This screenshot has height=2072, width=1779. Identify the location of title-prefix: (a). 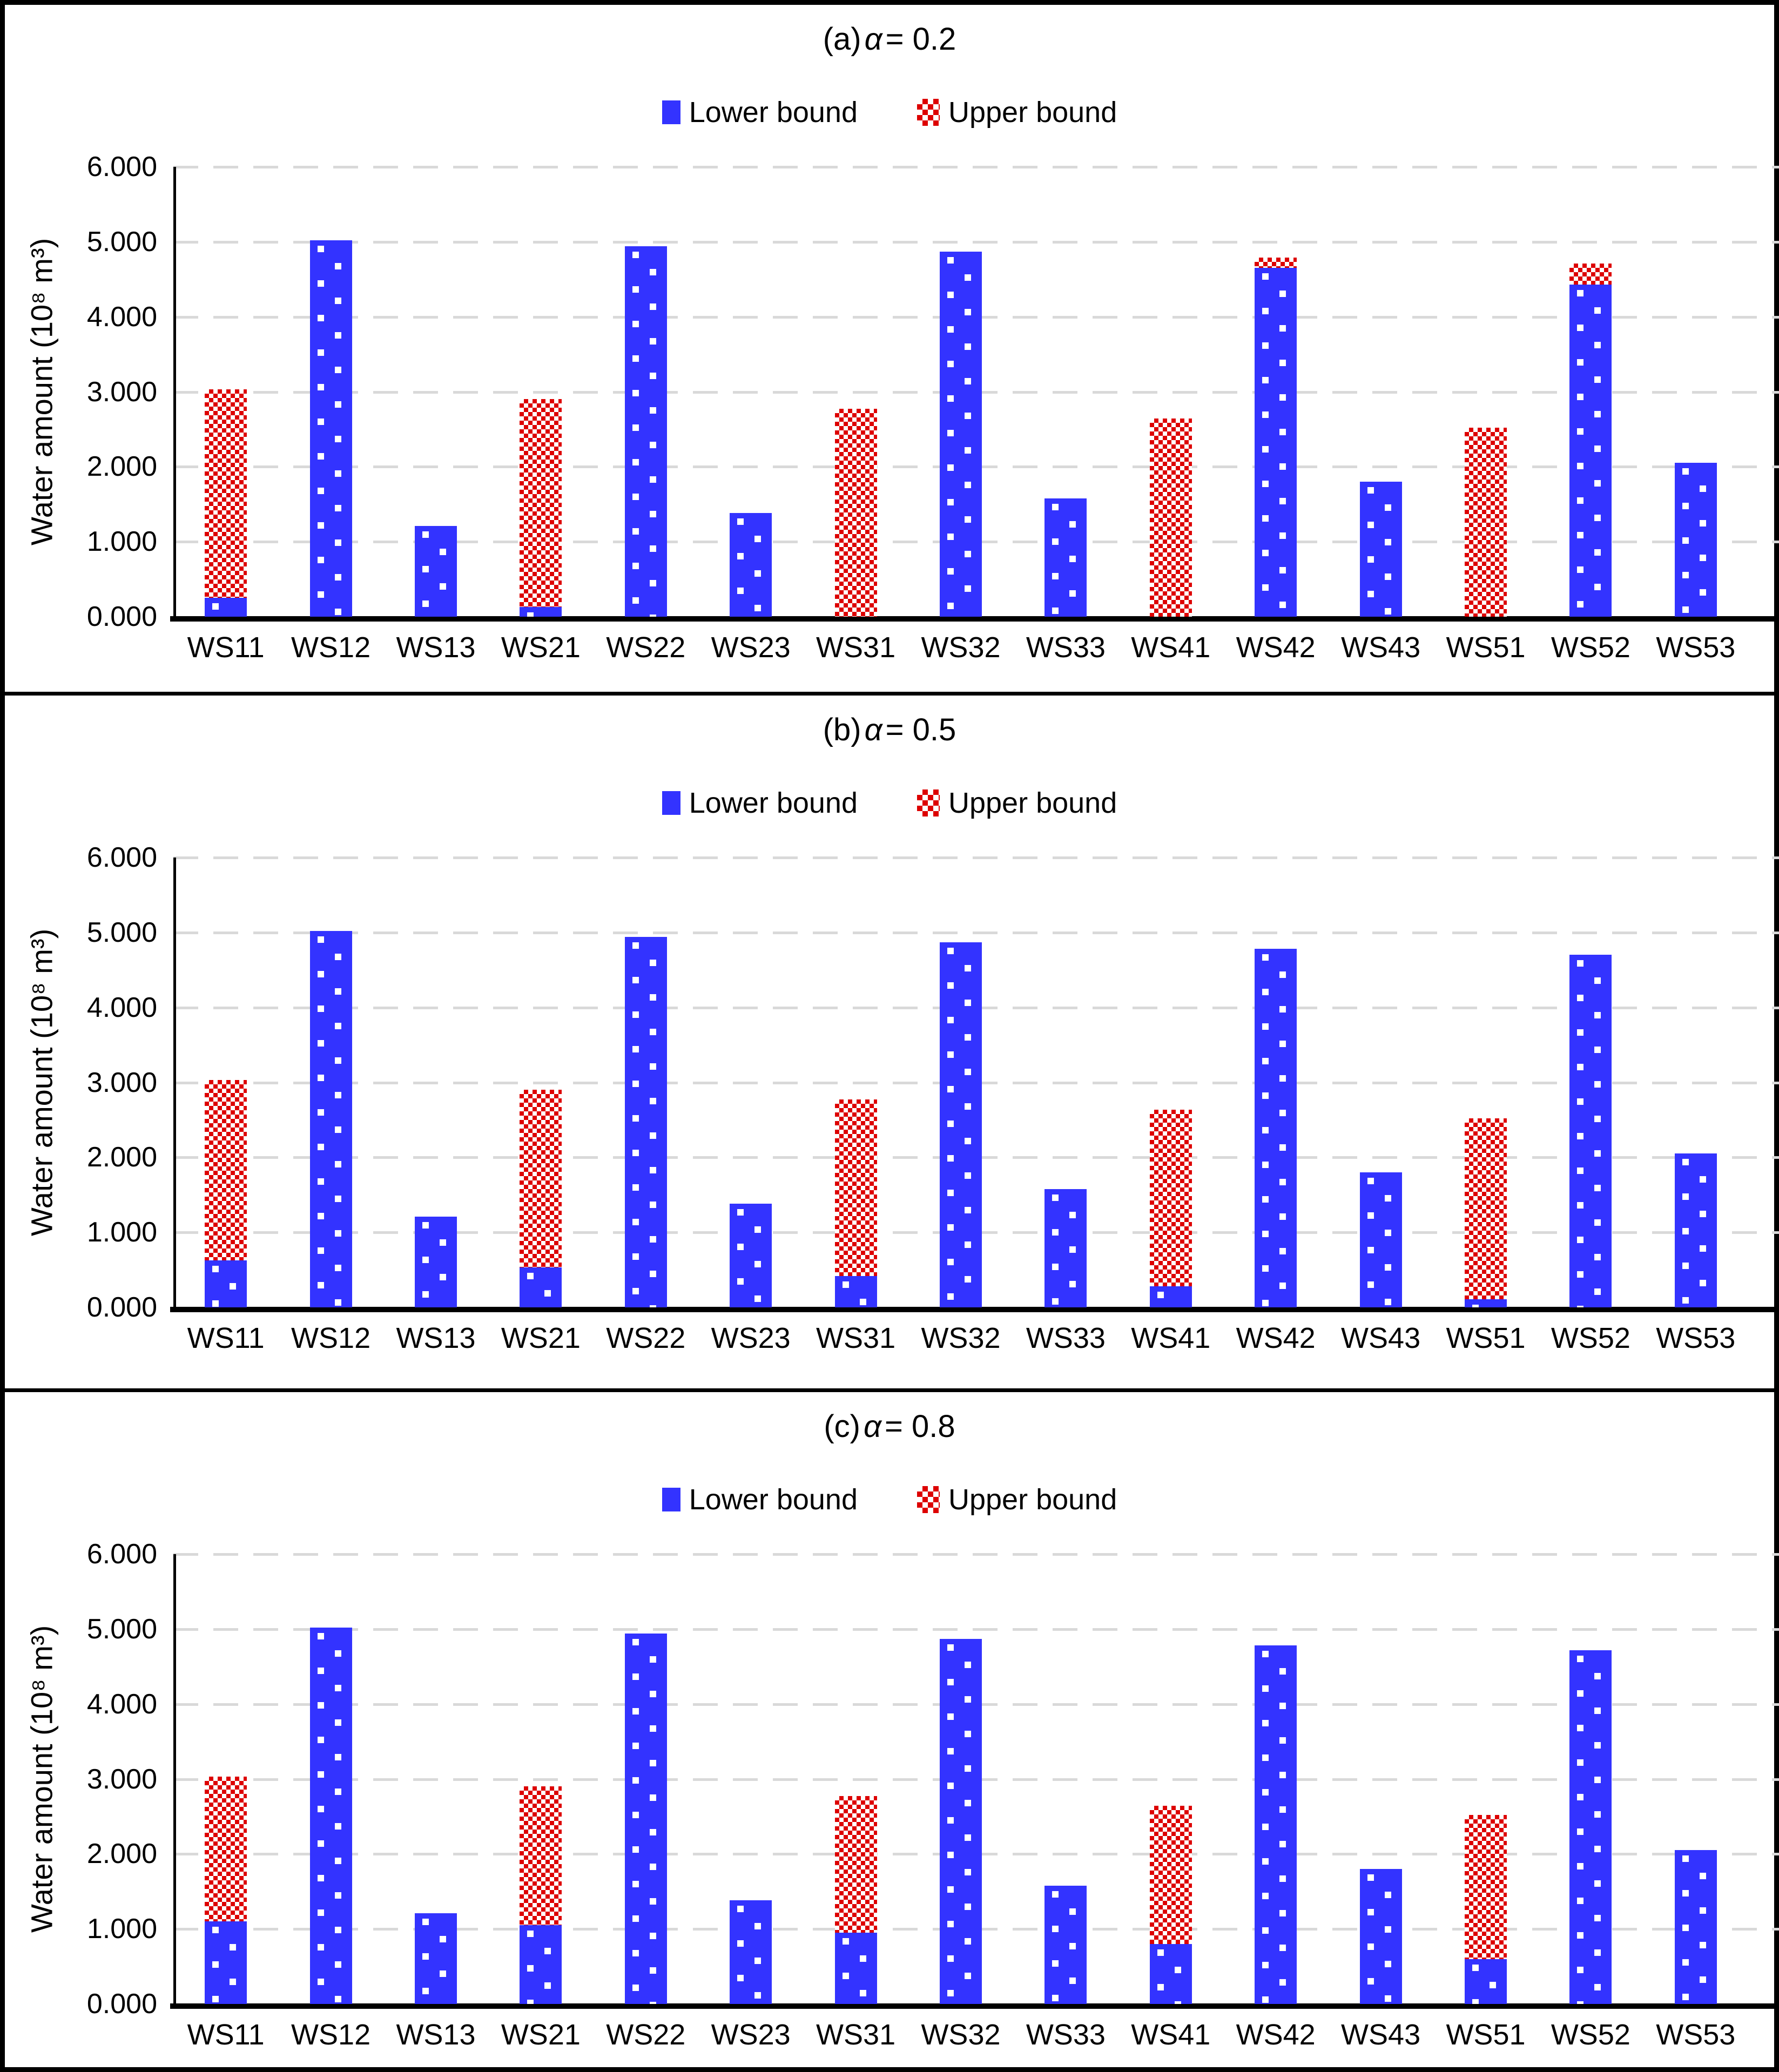
(842, 39).